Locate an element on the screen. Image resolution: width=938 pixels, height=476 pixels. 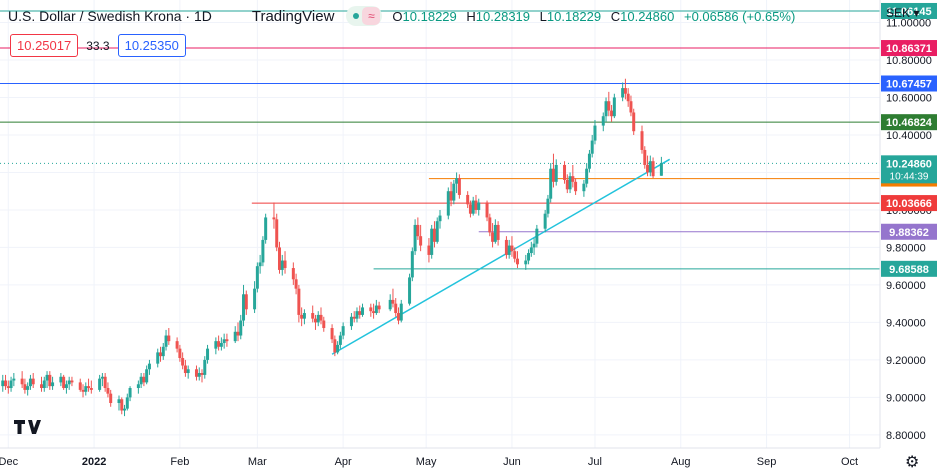
market-status: ≈ is located at coordinates (364, 16).